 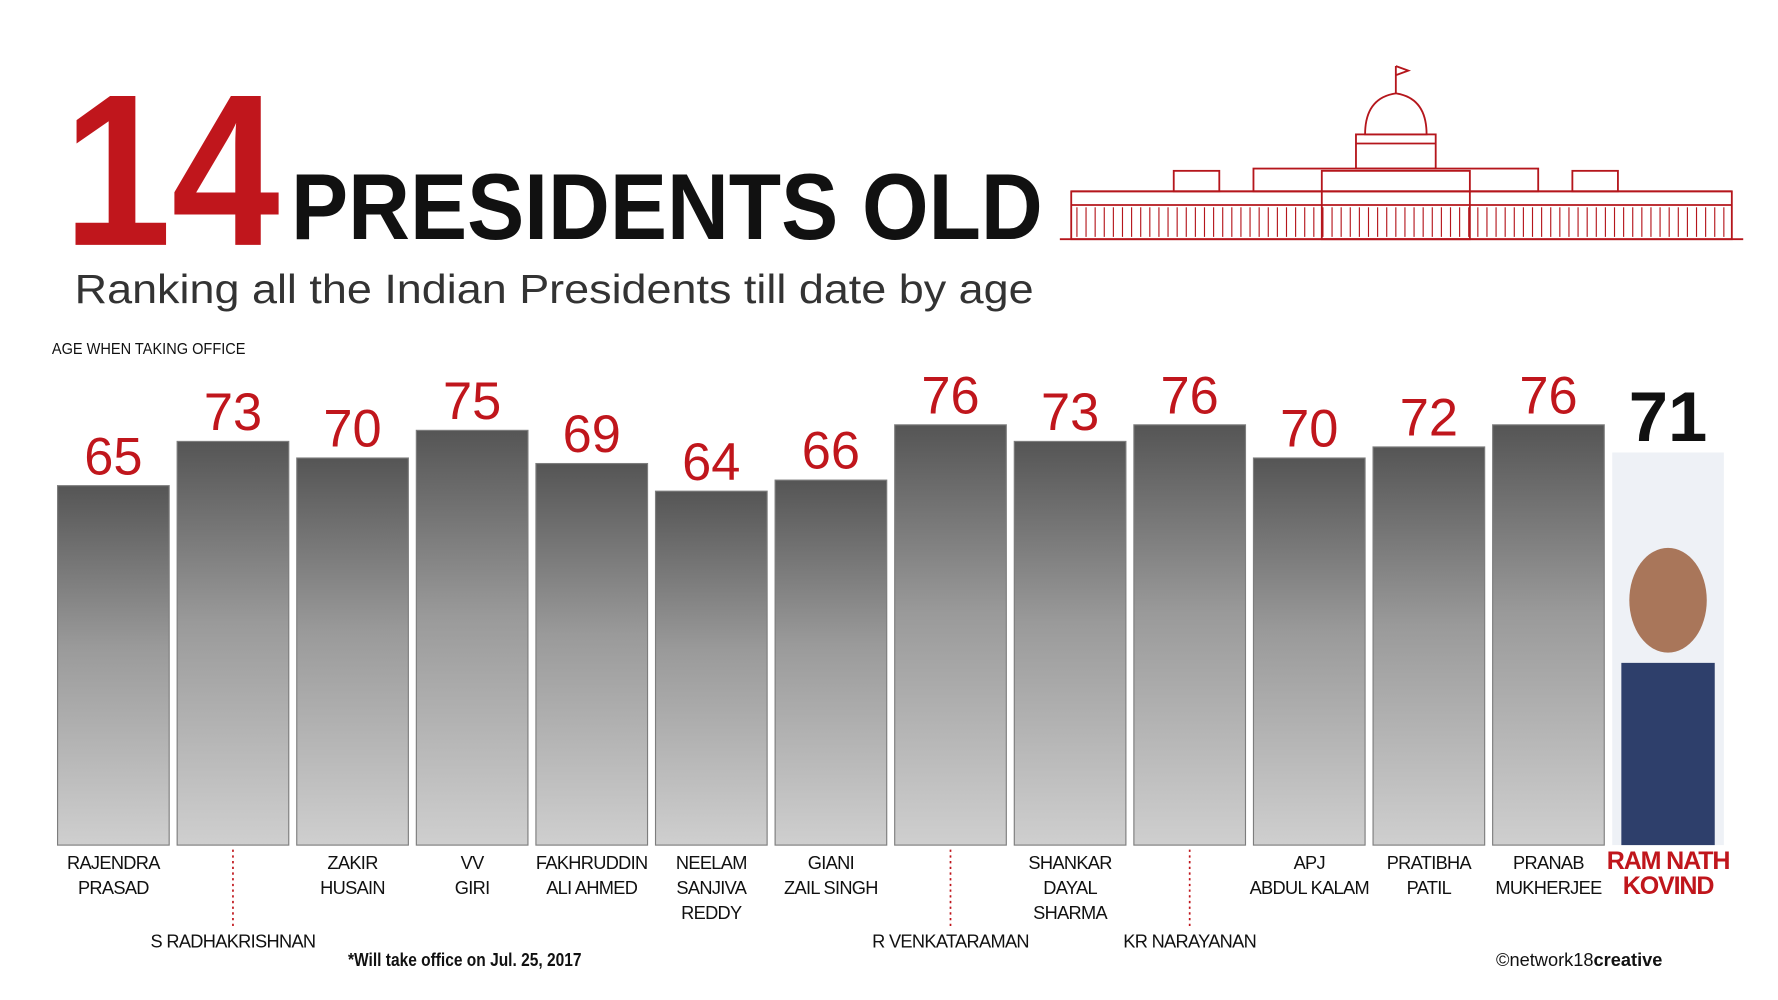 What do you see at coordinates (1429, 419) in the screenshot?
I see `value-label: 72` at bounding box center [1429, 419].